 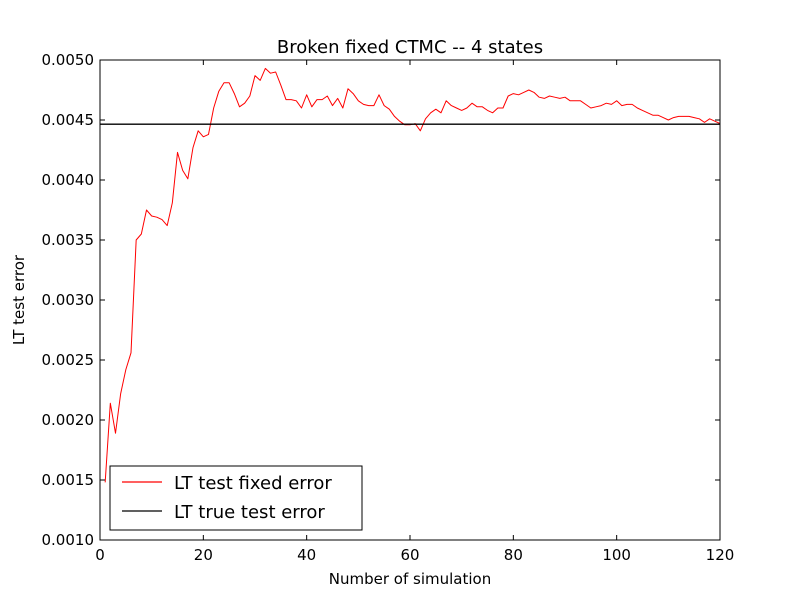 I want to click on x-tick-label: 60, so click(x=409, y=555).